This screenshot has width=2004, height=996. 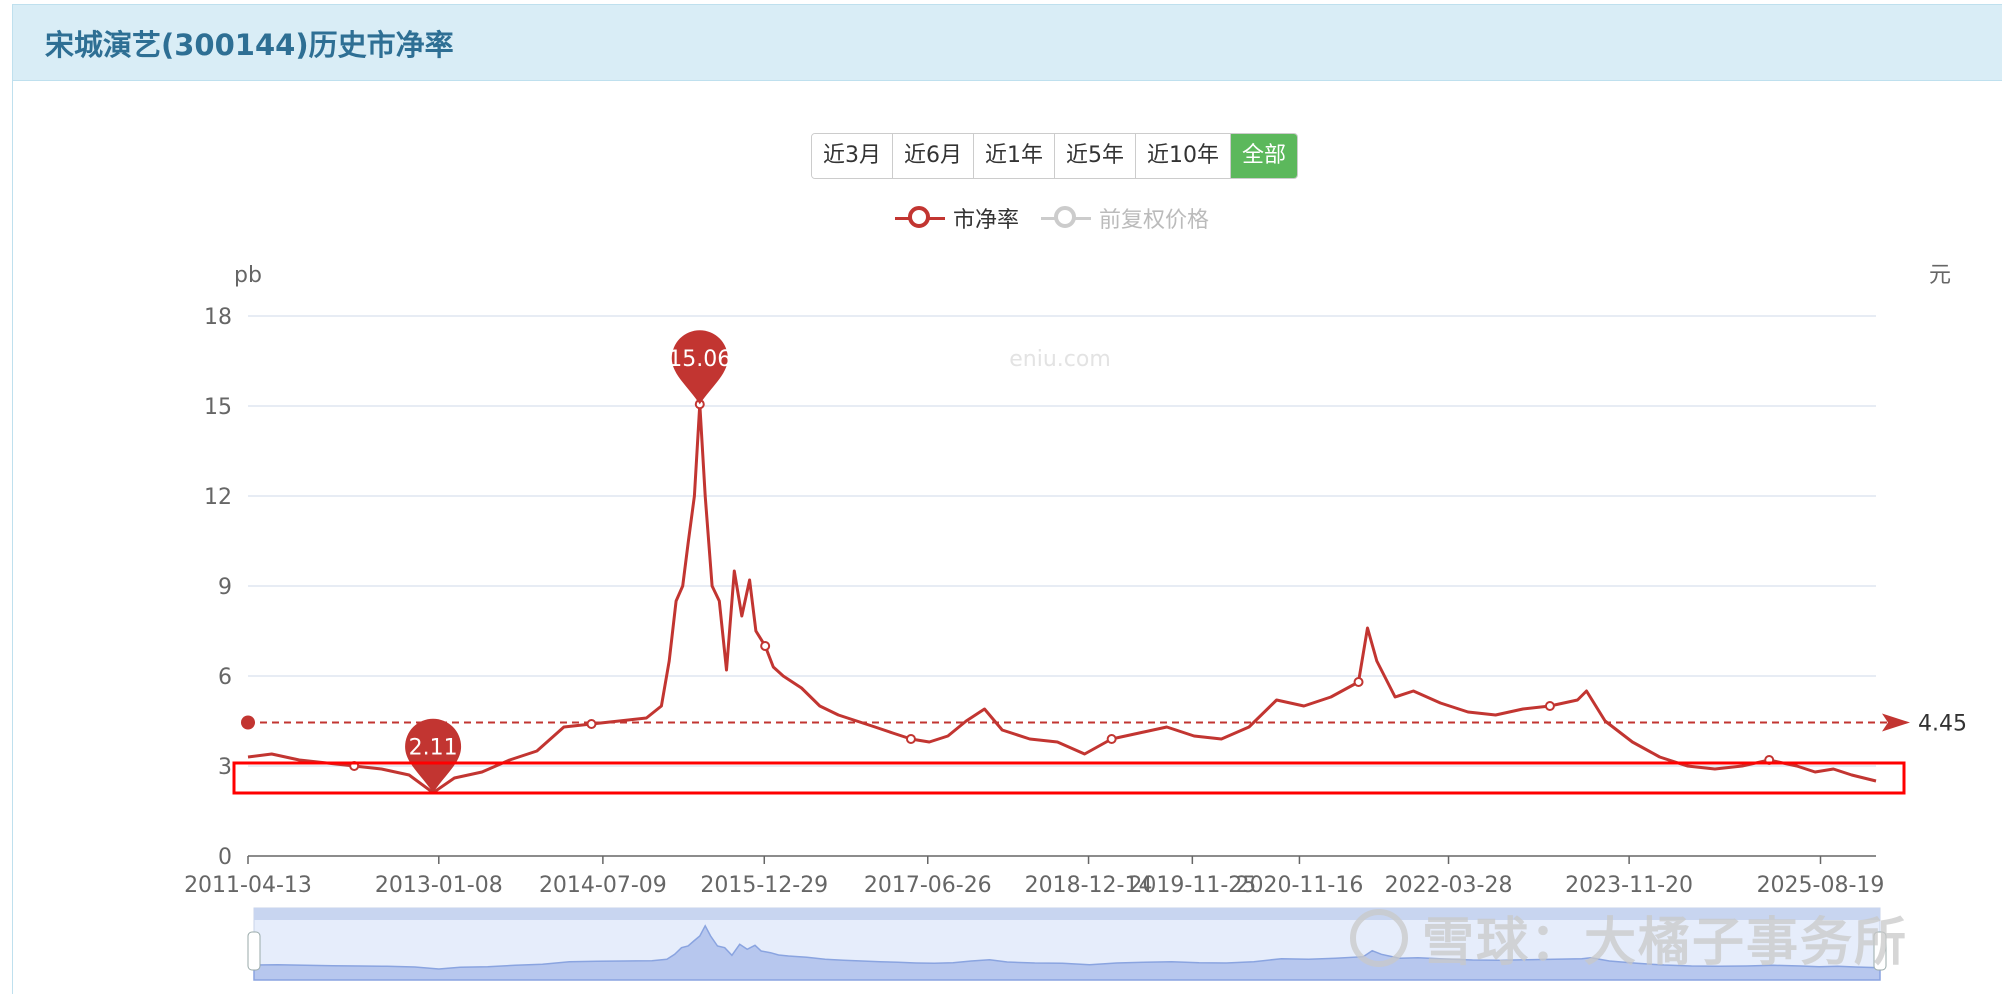 I want to click on x-tick-label: 2013-01-08, so click(x=439, y=885).